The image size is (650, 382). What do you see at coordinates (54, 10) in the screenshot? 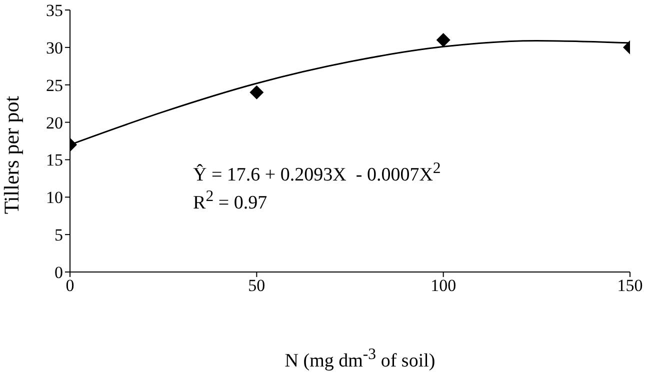
I see `y-tick-label: 35` at bounding box center [54, 10].